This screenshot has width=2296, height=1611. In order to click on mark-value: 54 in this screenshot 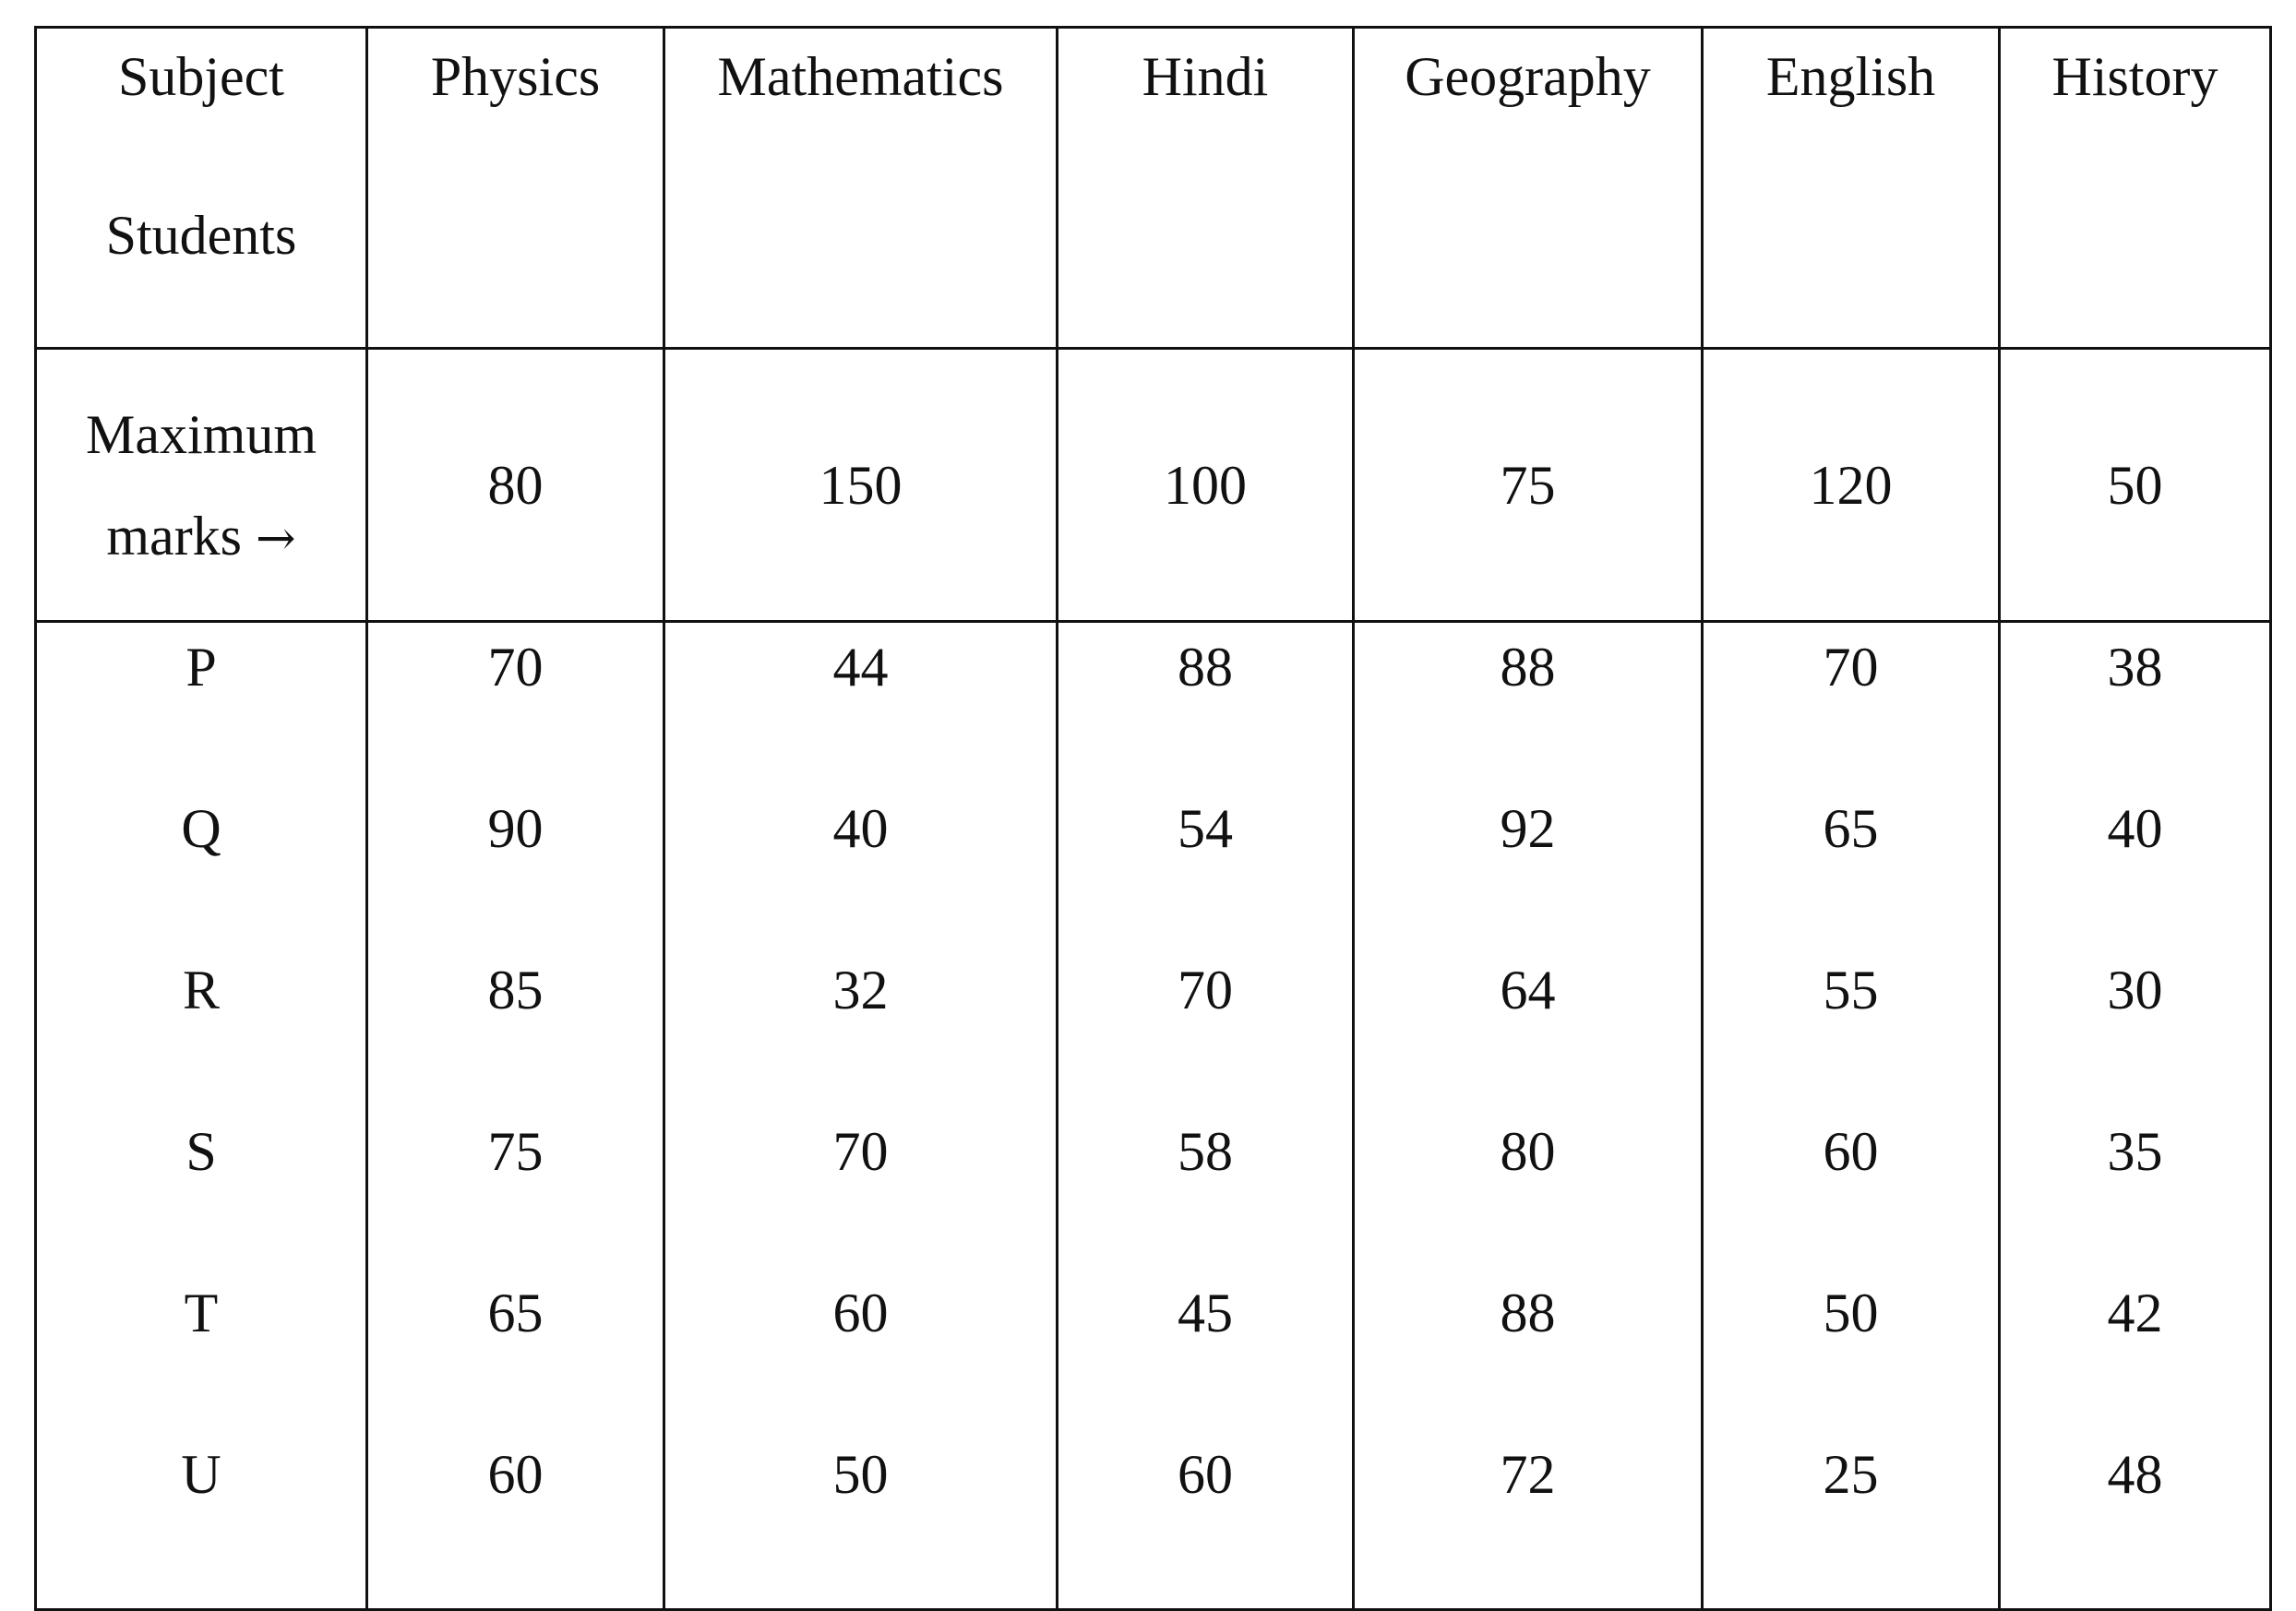, I will do `click(1205, 829)`.